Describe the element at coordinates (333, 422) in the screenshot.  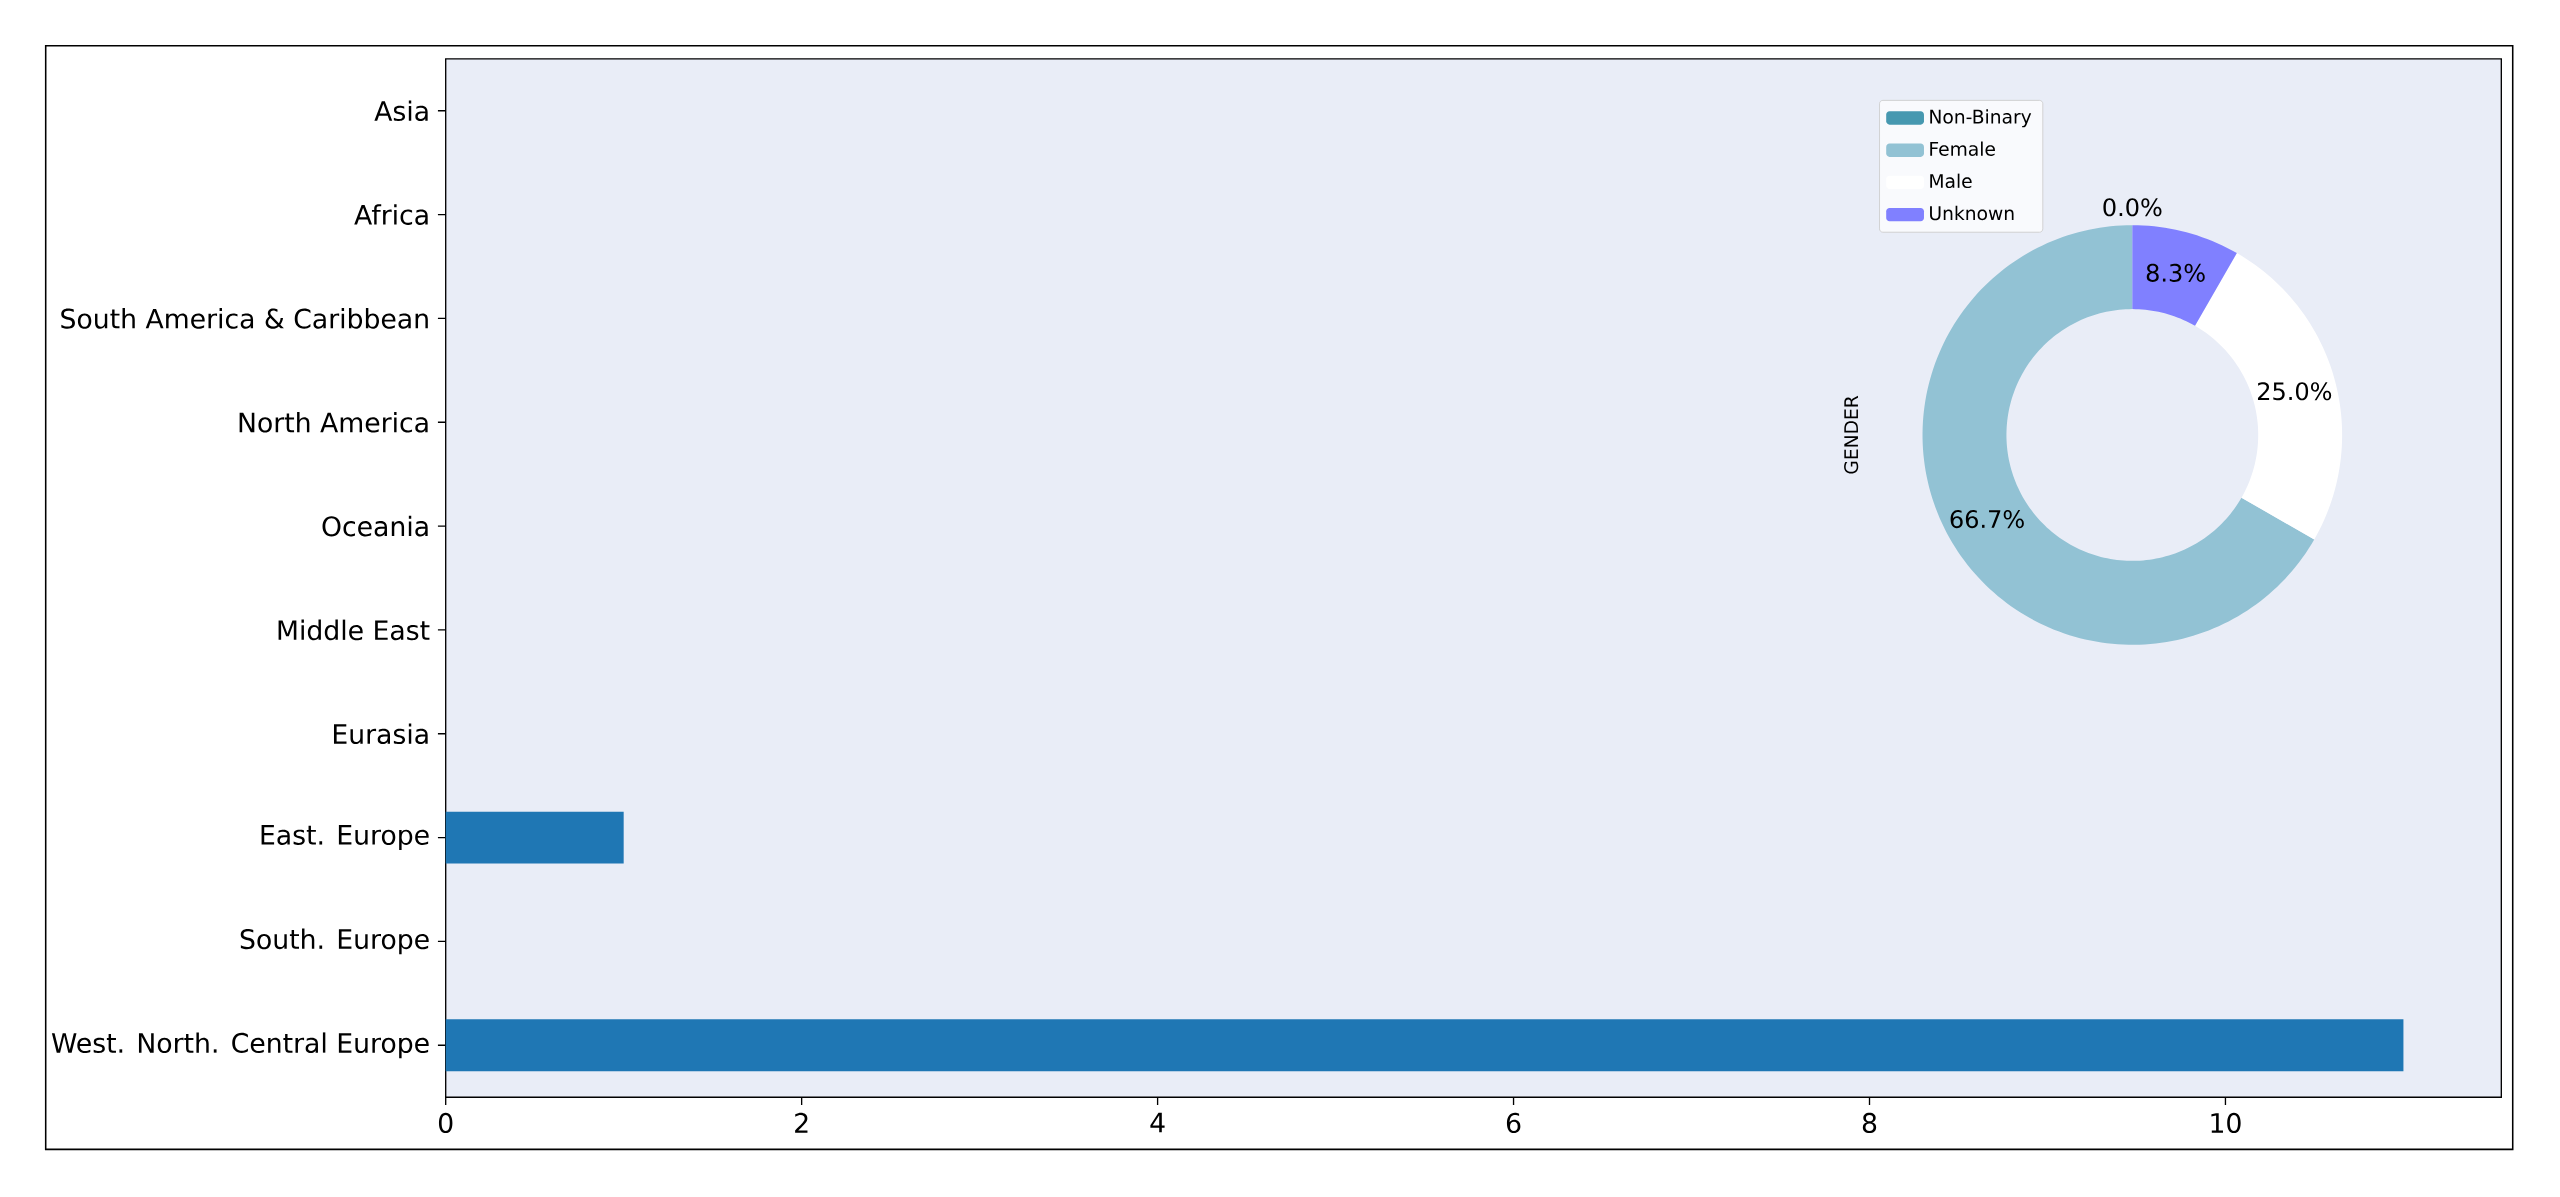
I see `y-tick-label: North America` at that location.